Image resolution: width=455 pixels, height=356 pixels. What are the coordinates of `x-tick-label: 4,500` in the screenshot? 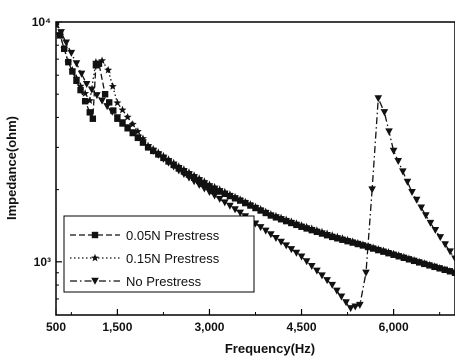 It's located at (302, 327).